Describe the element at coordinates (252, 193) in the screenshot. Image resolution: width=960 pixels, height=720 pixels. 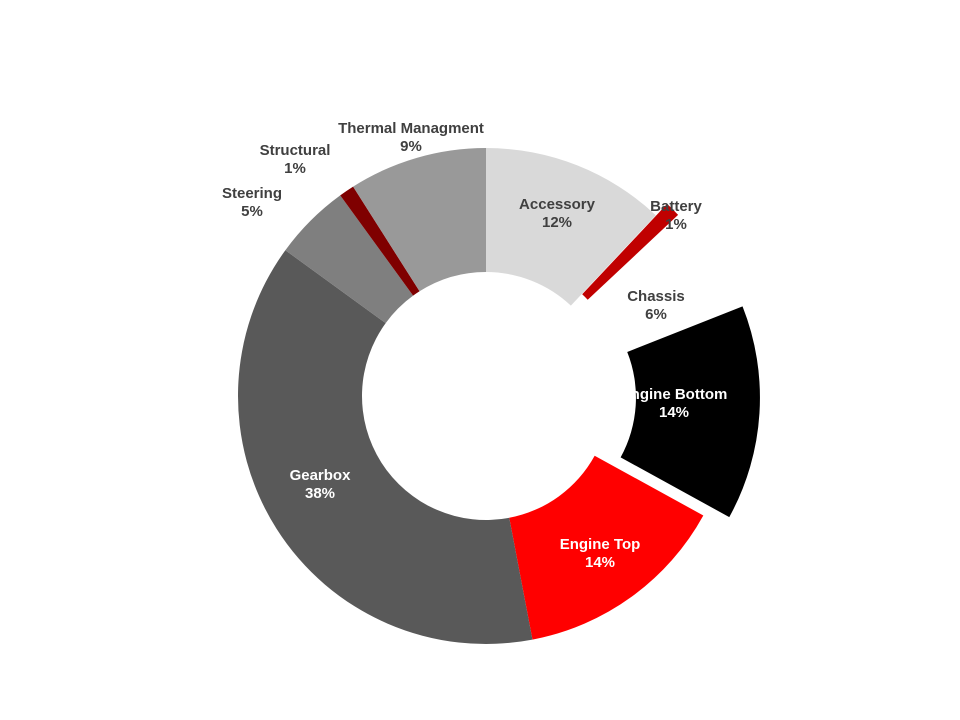
I see `slice-category-label: Steering` at that location.